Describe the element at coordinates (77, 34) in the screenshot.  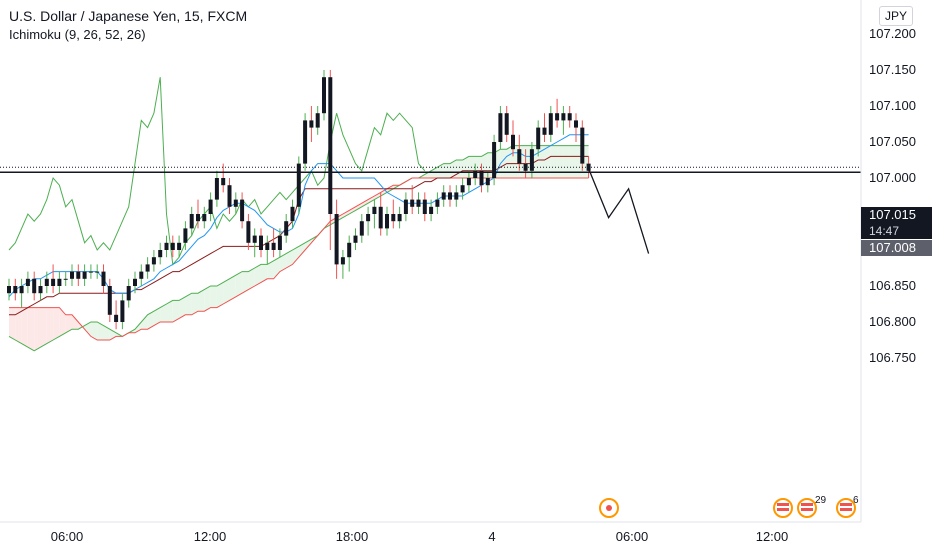
I see `indicator-legend: Ichimoku (9, 26, 52, 26)` at that location.